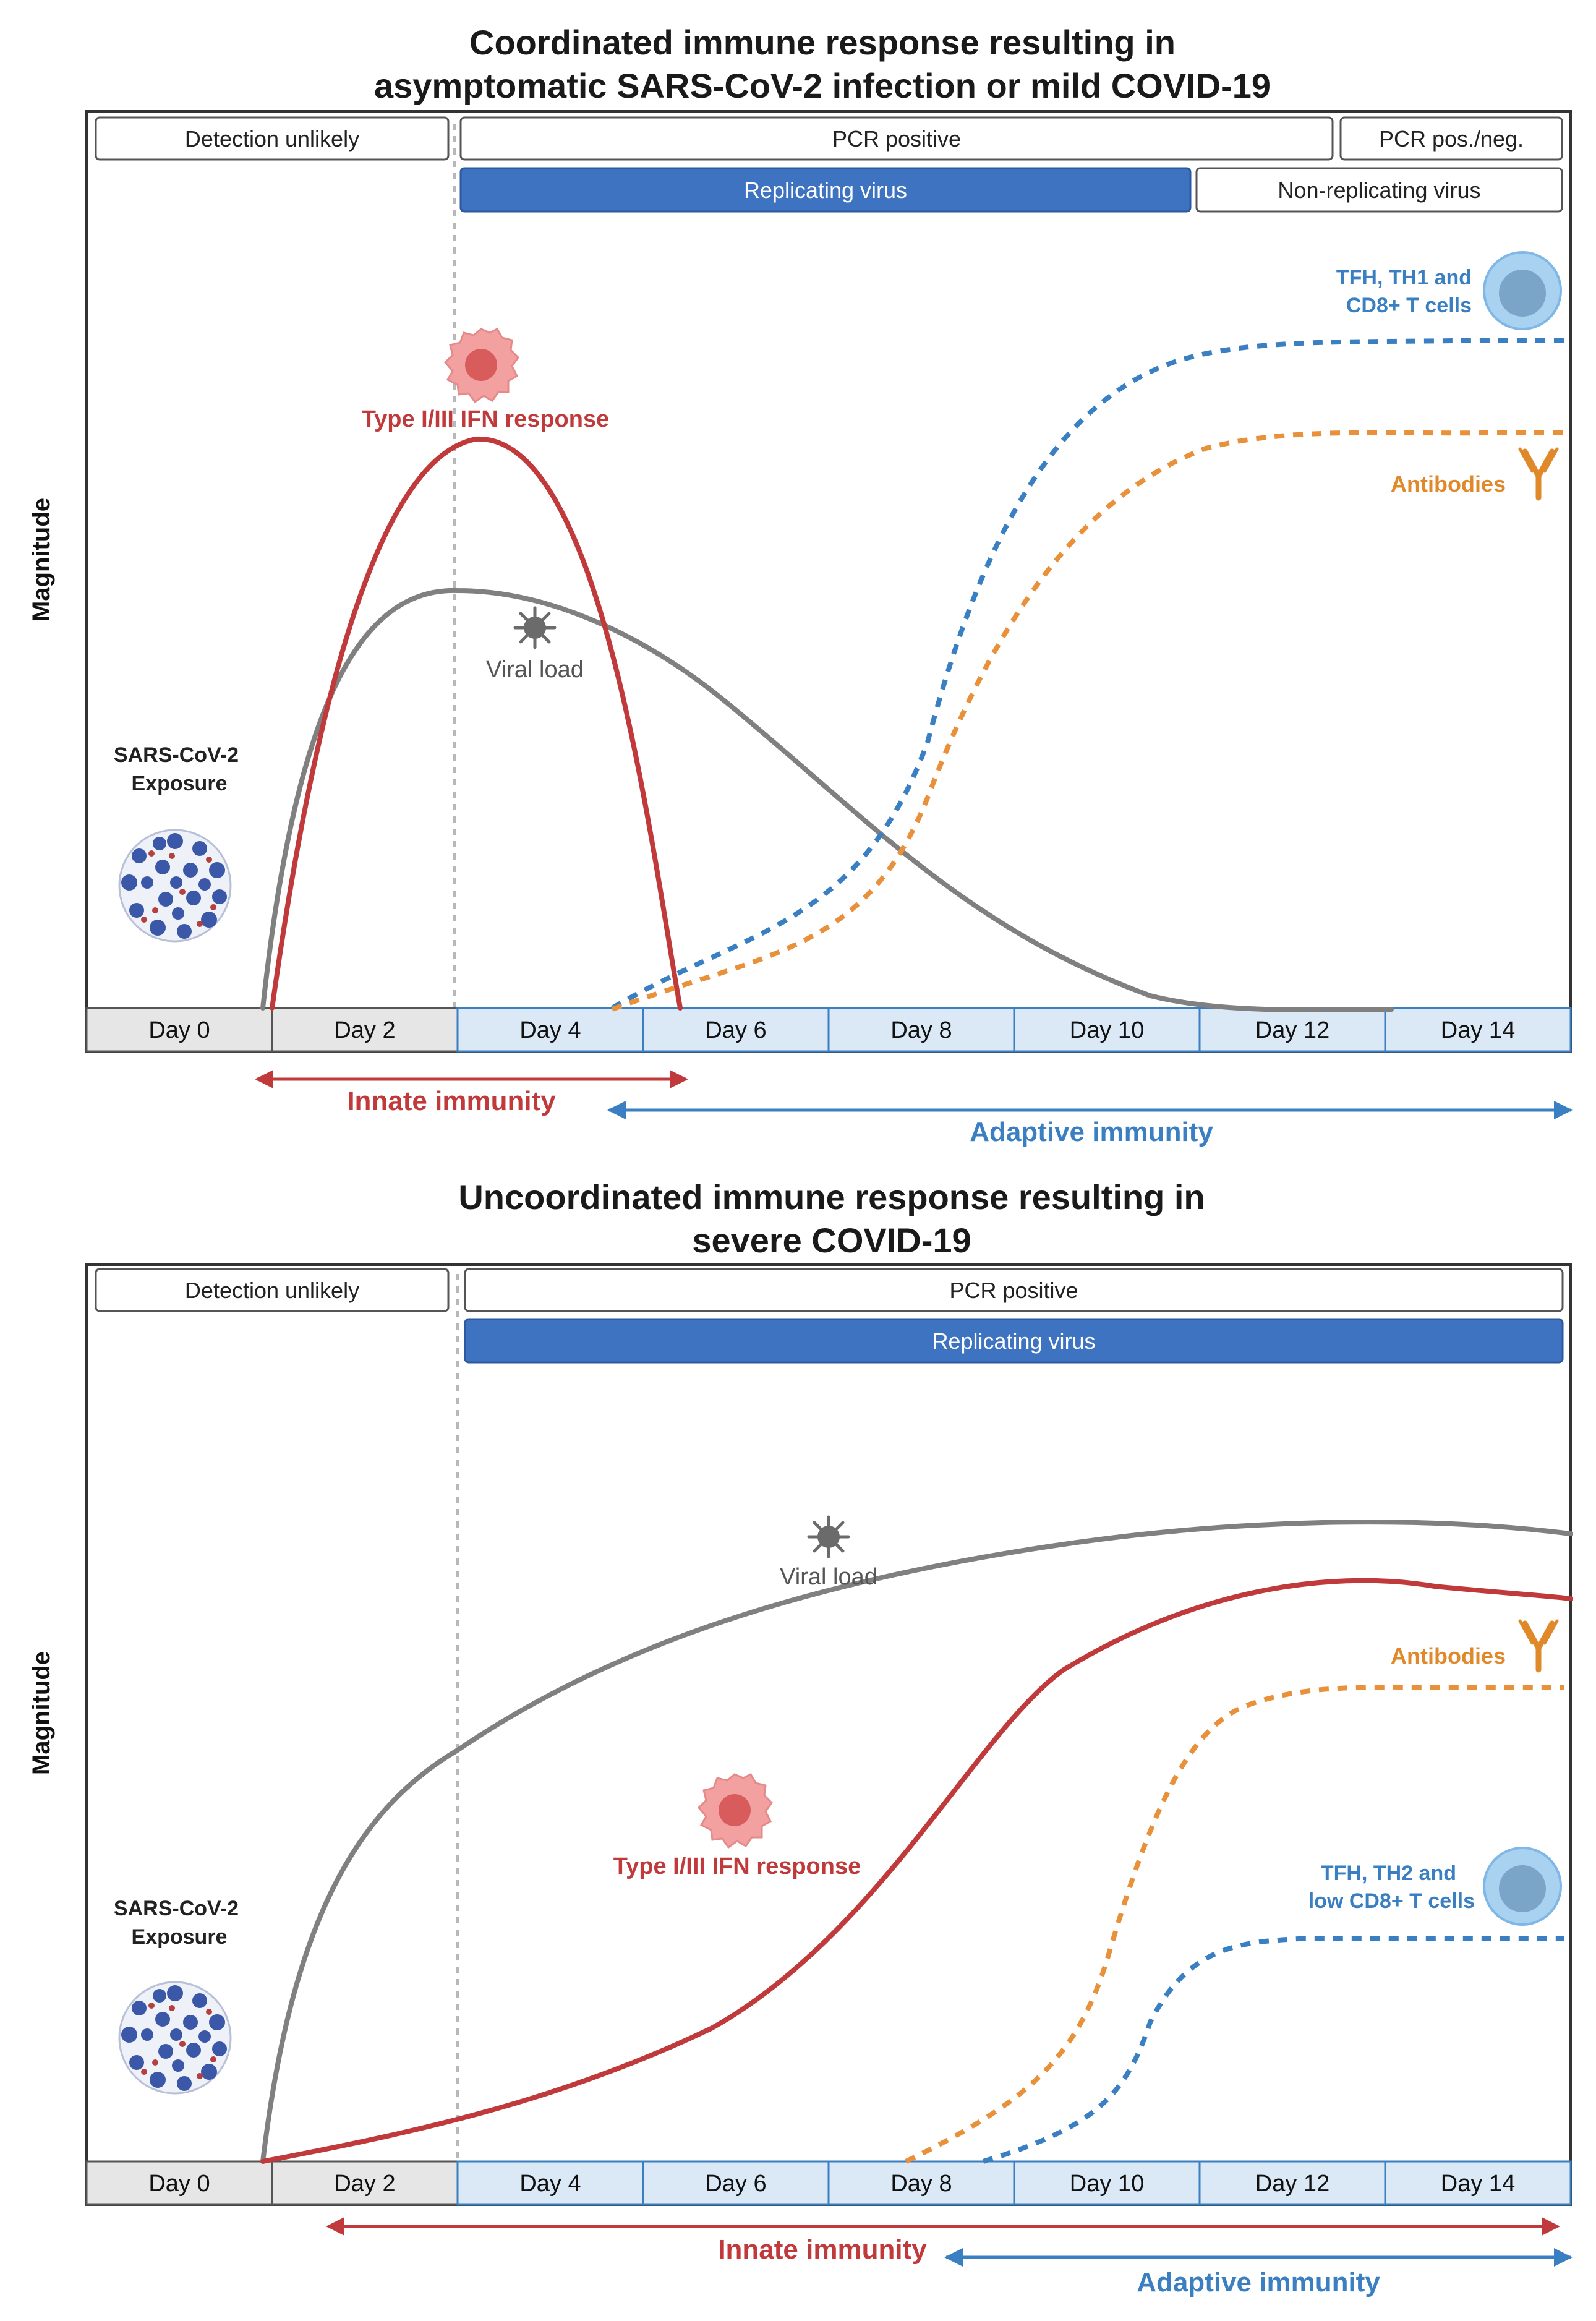 This screenshot has height=2321, width=1596. Describe the element at coordinates (1448, 1656) in the screenshot. I see `panel2-antibodies-label: Antibodies` at that location.